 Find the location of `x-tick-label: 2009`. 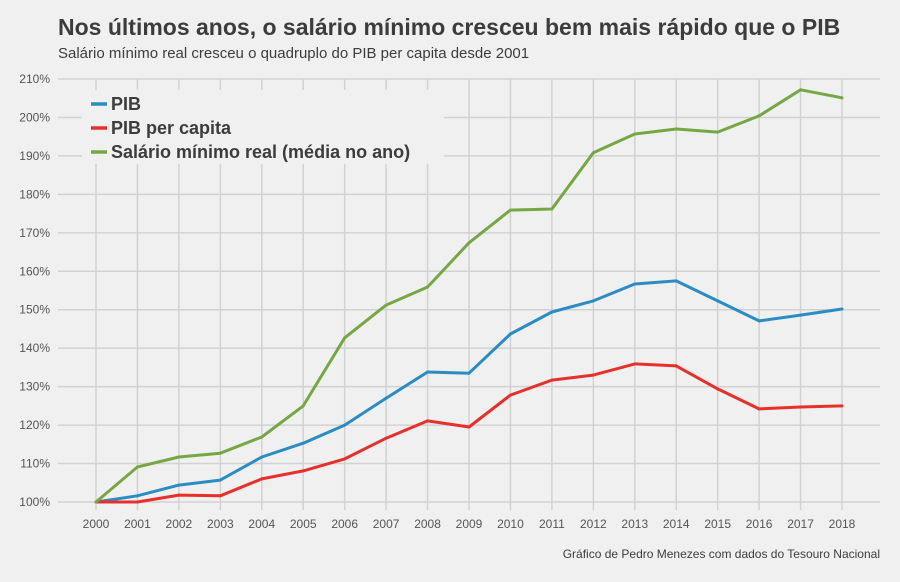

x-tick-label: 2009 is located at coordinates (469, 524).